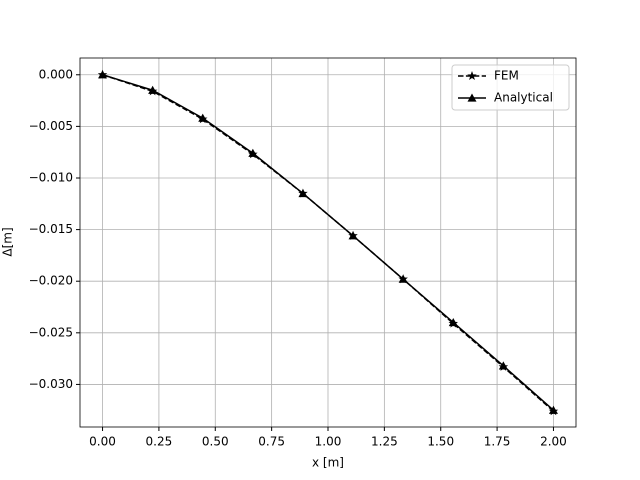  Describe the element at coordinates (328, 442) in the screenshot. I see `x-tick-label: 1.00` at that location.